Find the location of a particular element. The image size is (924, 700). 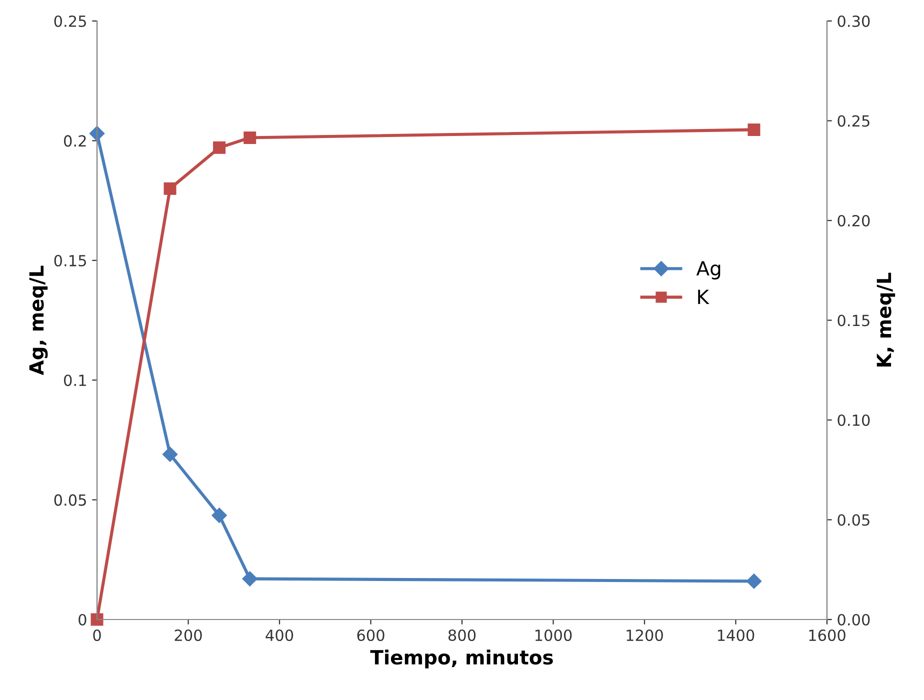

y-axis-title: Ag, meq/L is located at coordinates (38, 321).